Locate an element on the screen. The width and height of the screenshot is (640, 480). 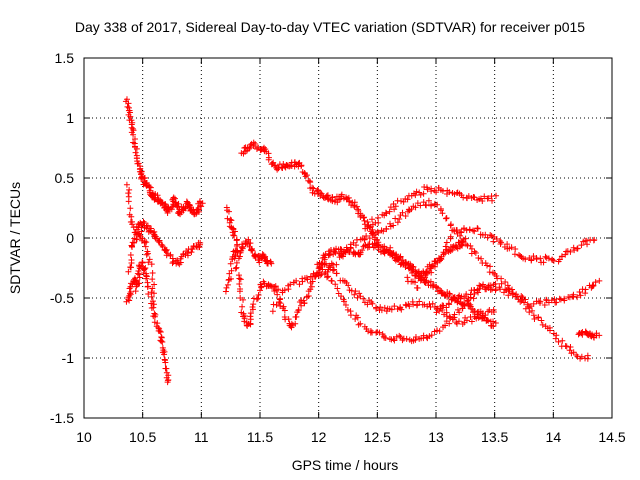
x-tick-label: 11 is located at coordinates (201, 437).